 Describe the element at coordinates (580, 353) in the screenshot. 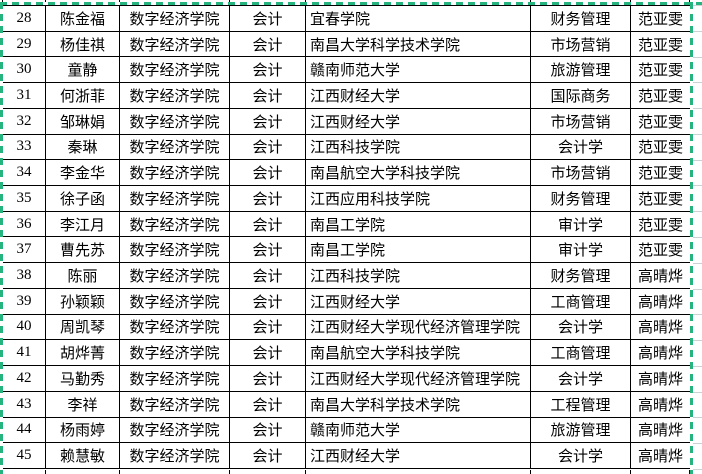

I see `cell-major: 工商管理` at that location.